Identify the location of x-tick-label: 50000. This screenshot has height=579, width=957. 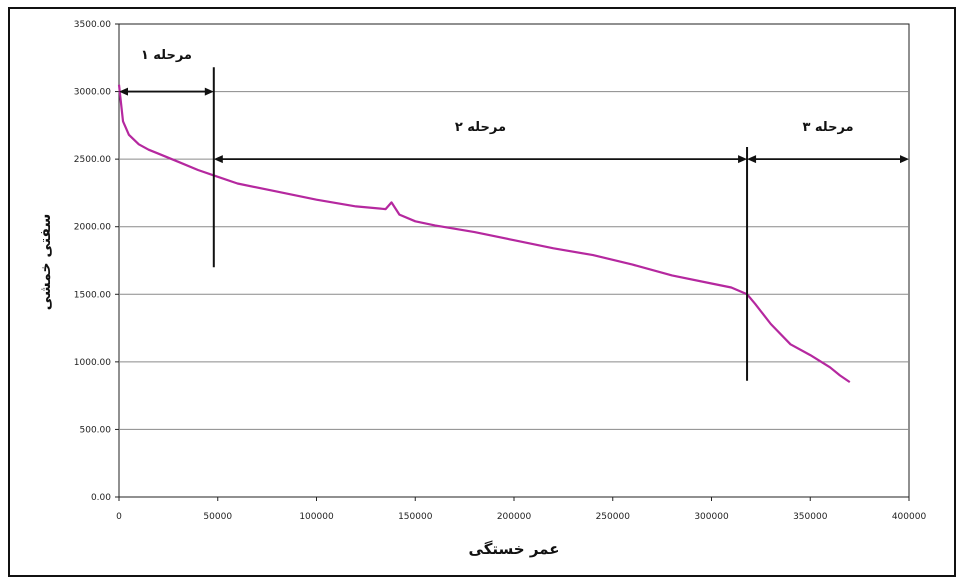
(217, 517).